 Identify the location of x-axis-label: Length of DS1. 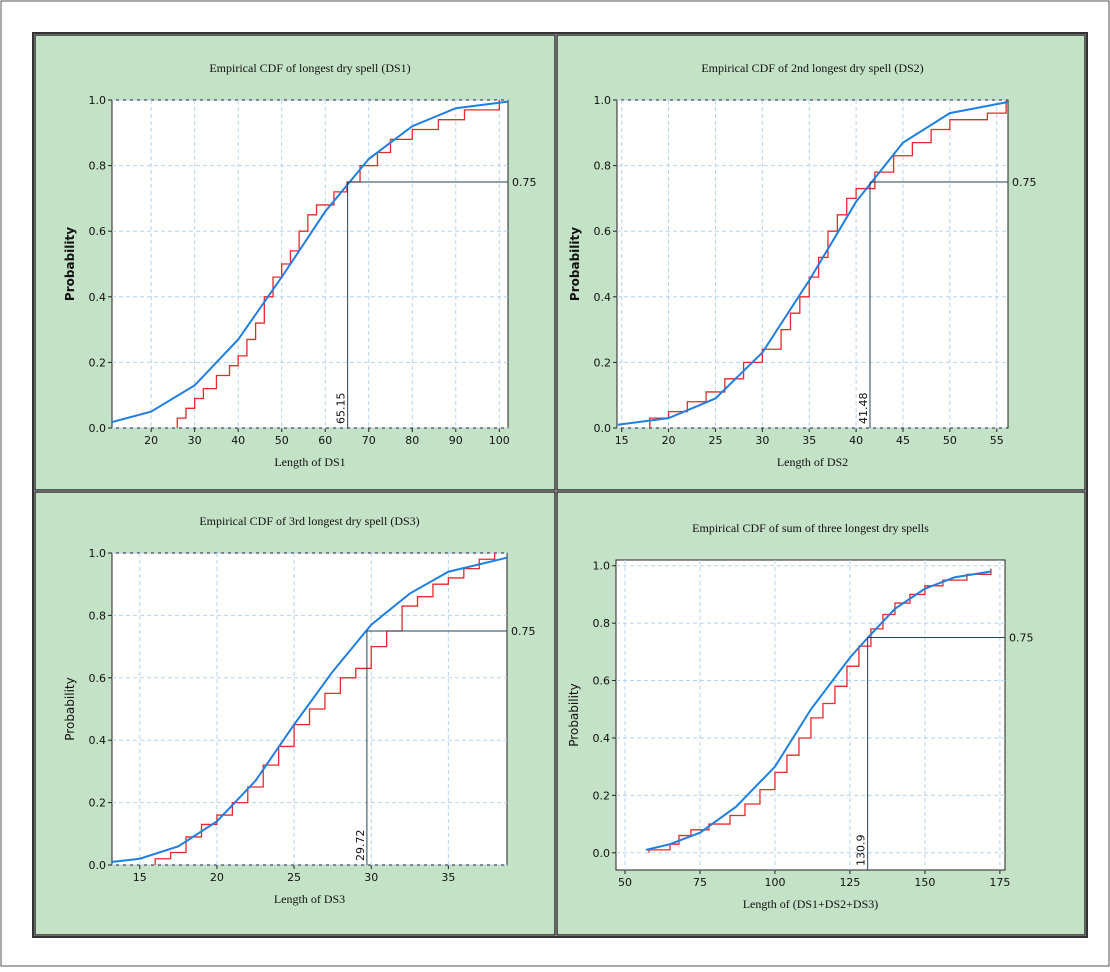
(309, 462).